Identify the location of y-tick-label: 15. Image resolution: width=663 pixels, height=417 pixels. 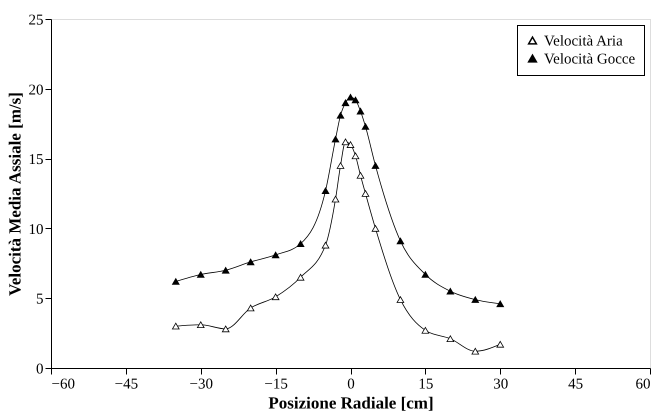
(36, 160).